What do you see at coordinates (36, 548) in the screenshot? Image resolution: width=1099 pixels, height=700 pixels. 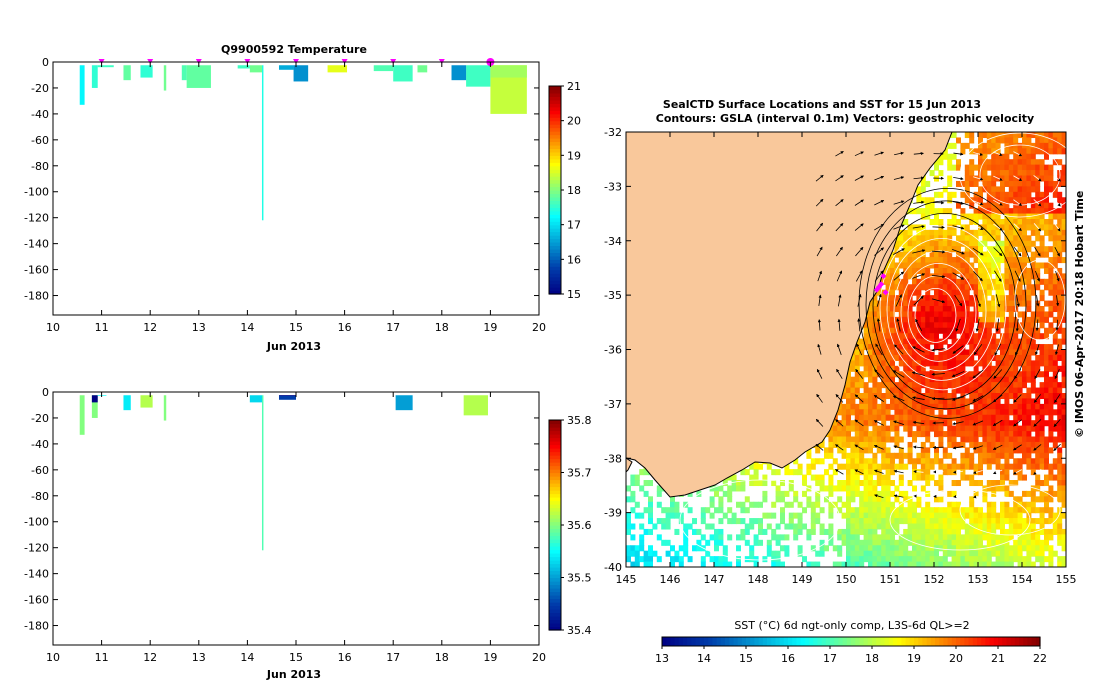 I see `y-tick-label: -120` at bounding box center [36, 548].